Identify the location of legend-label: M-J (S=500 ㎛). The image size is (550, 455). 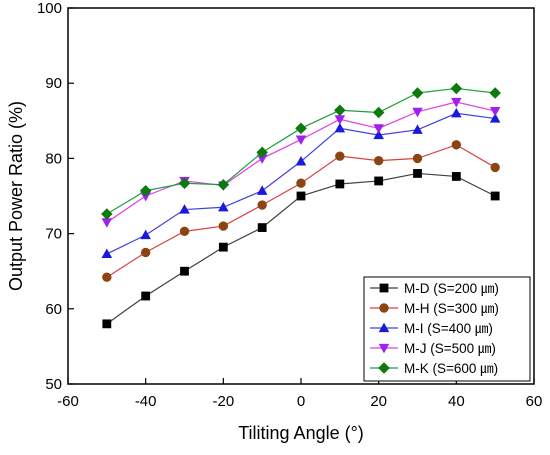
(450, 349).